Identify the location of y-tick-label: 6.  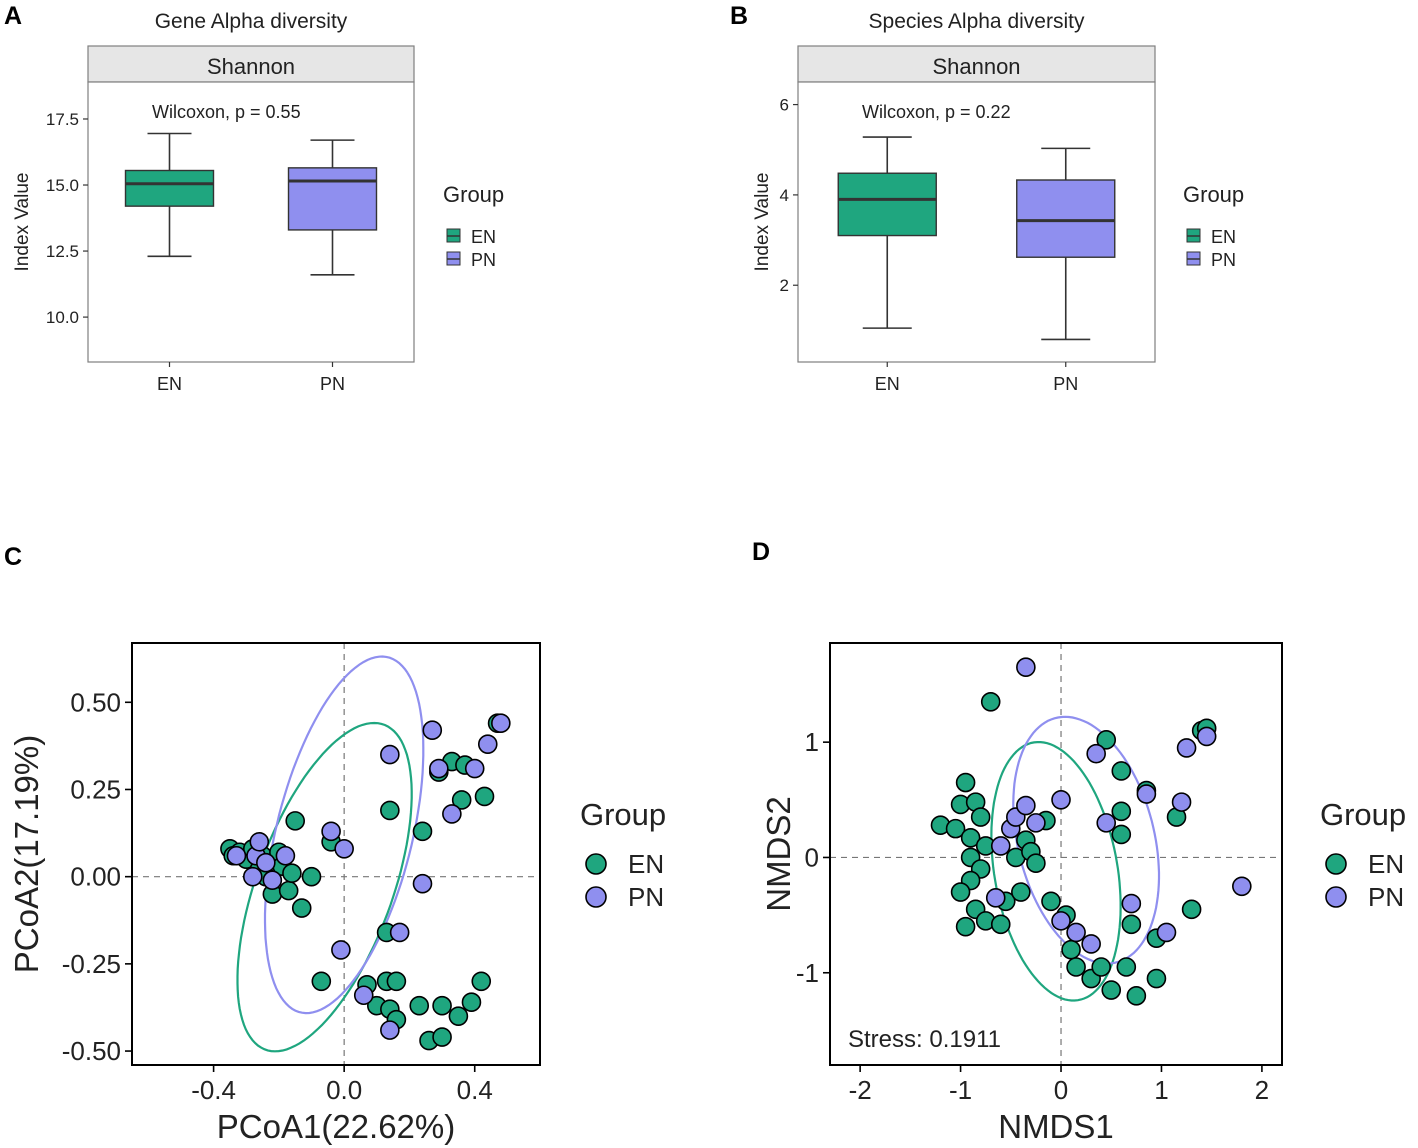
(784, 105).